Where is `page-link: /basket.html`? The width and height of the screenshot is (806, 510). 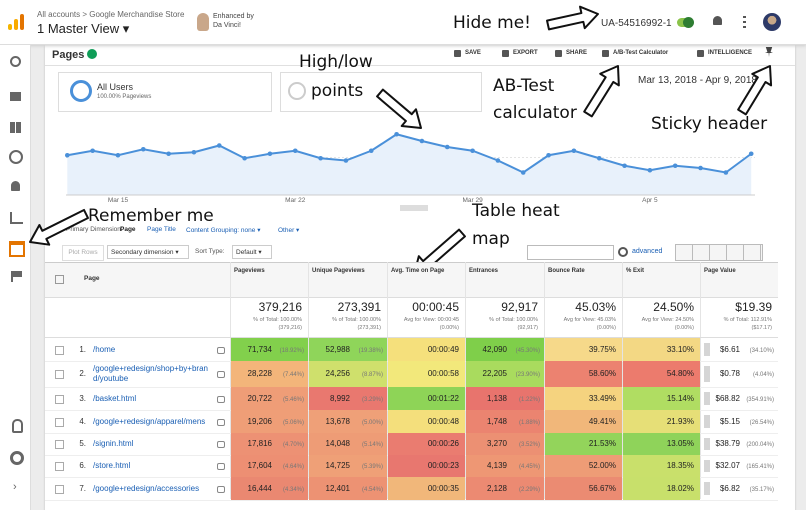 page-link: /basket.html is located at coordinates (115, 398).